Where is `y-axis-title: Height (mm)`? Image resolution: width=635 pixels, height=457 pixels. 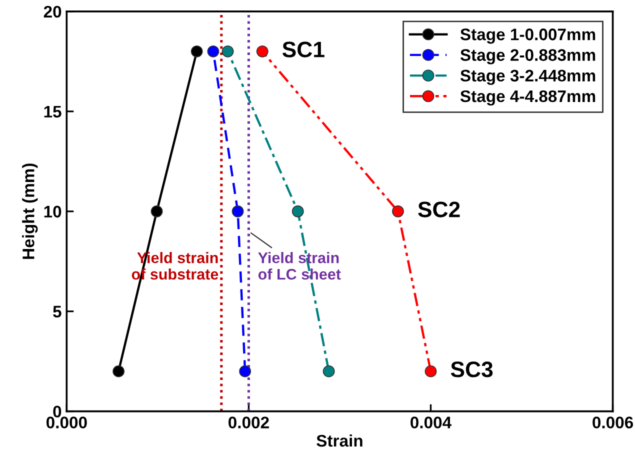 y-axis-title: Height (mm) is located at coordinates (30, 211).